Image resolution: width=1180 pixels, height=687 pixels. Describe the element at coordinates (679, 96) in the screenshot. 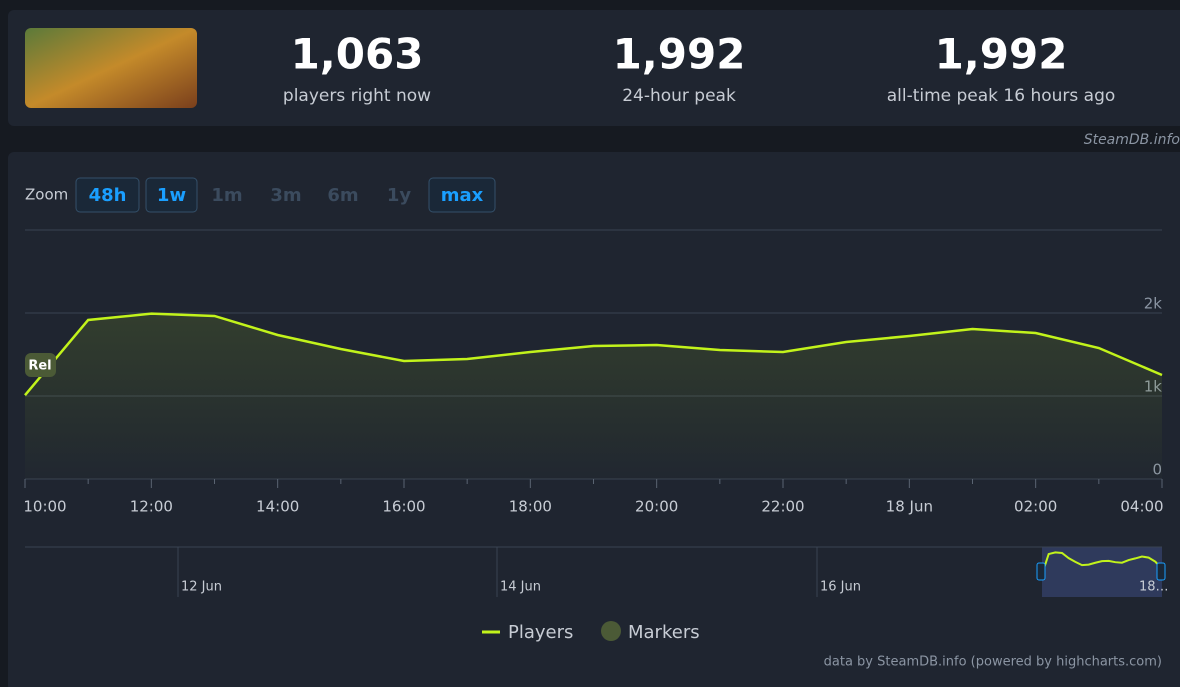

I see `stat-label: 24-hour peak` at that location.